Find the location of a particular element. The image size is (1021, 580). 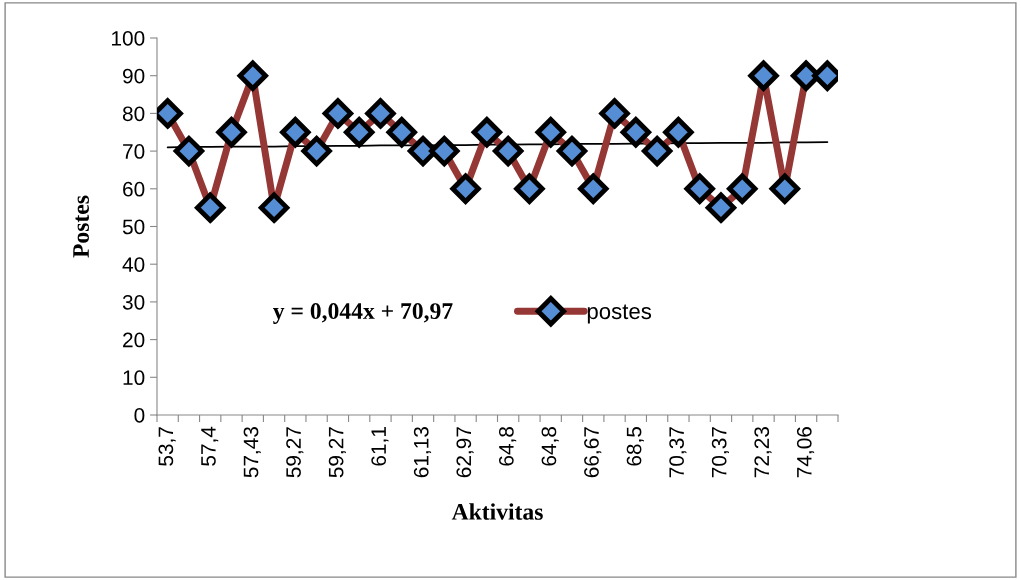

annotation: y = 0,044x + 70,97 is located at coordinates (363, 313).